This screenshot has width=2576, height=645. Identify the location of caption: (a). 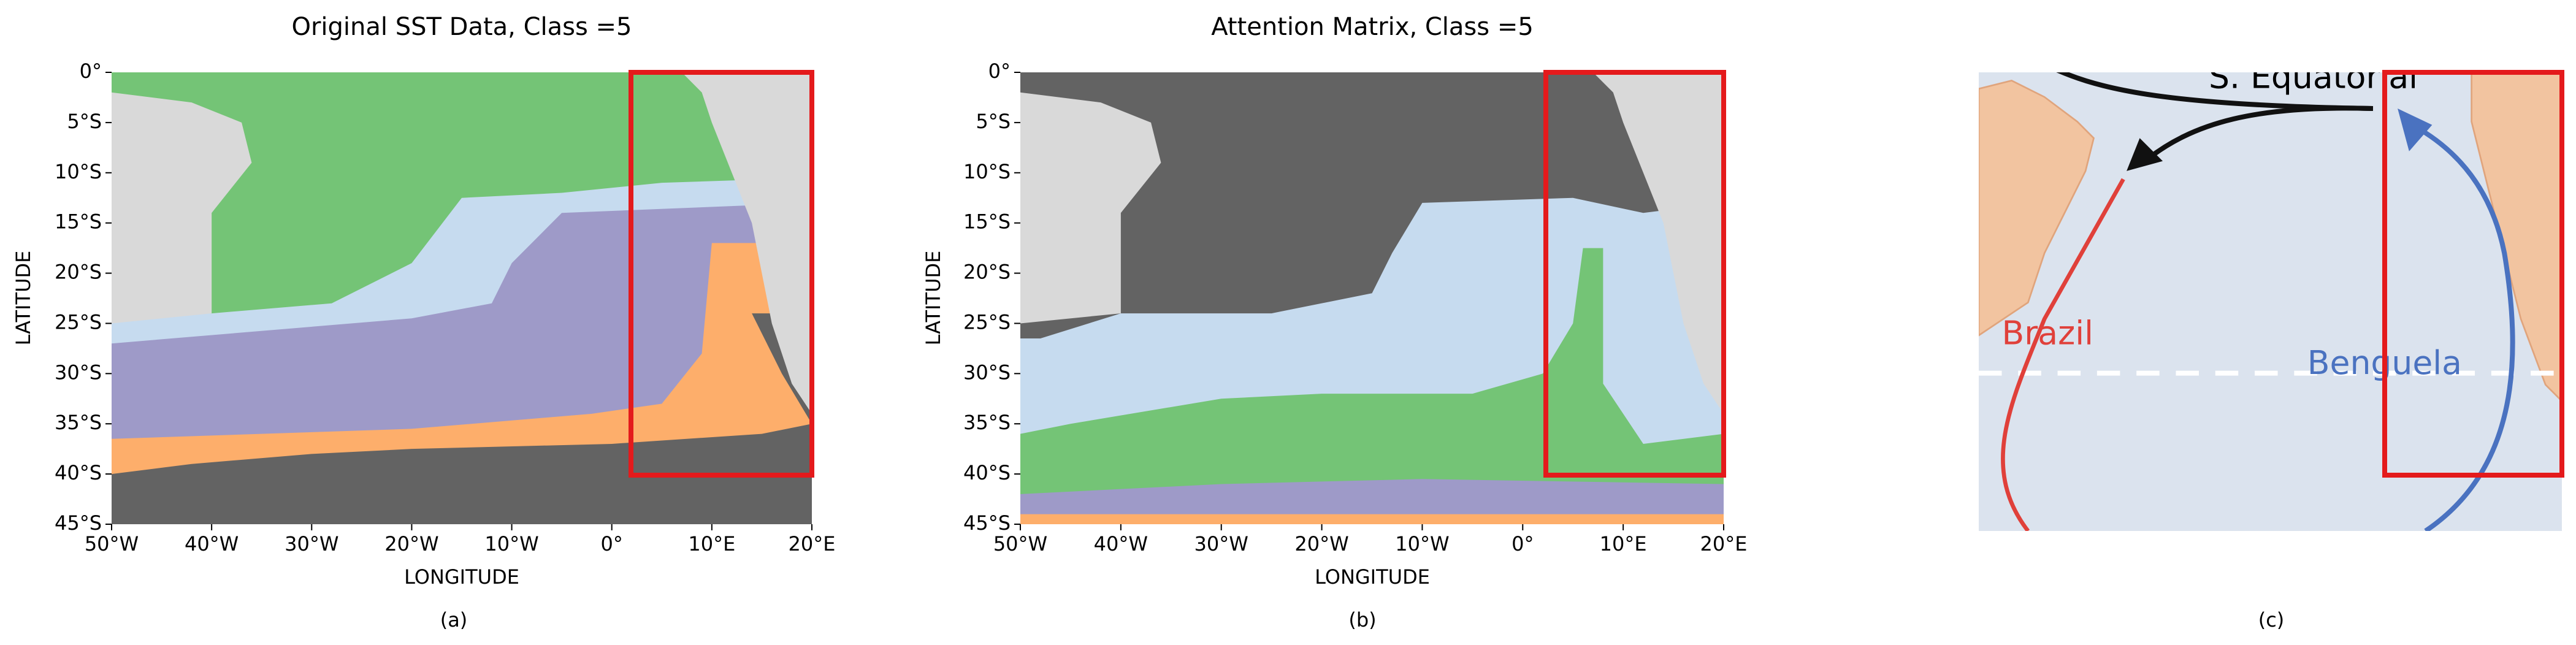
(454, 620).